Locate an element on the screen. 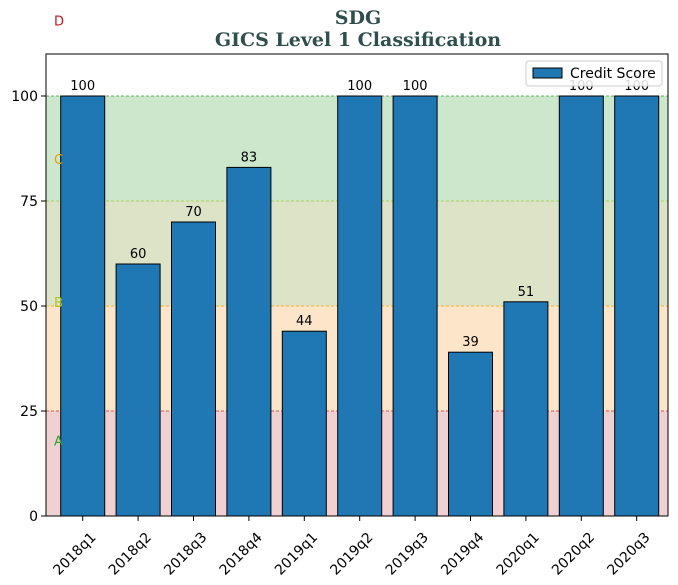 The height and width of the screenshot is (585, 678). zone-label-D: D is located at coordinates (59, 21).